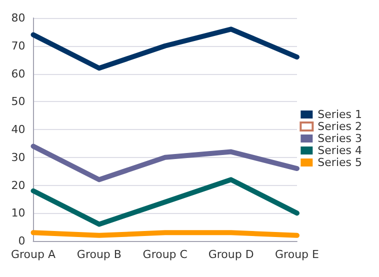 The height and width of the screenshot is (277, 379). I want to click on y-tick-label: 10, so click(18, 213).